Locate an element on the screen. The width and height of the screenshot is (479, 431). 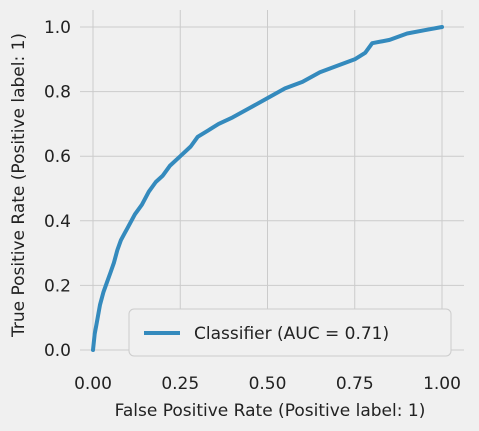
legend-box is located at coordinates (290, 332).